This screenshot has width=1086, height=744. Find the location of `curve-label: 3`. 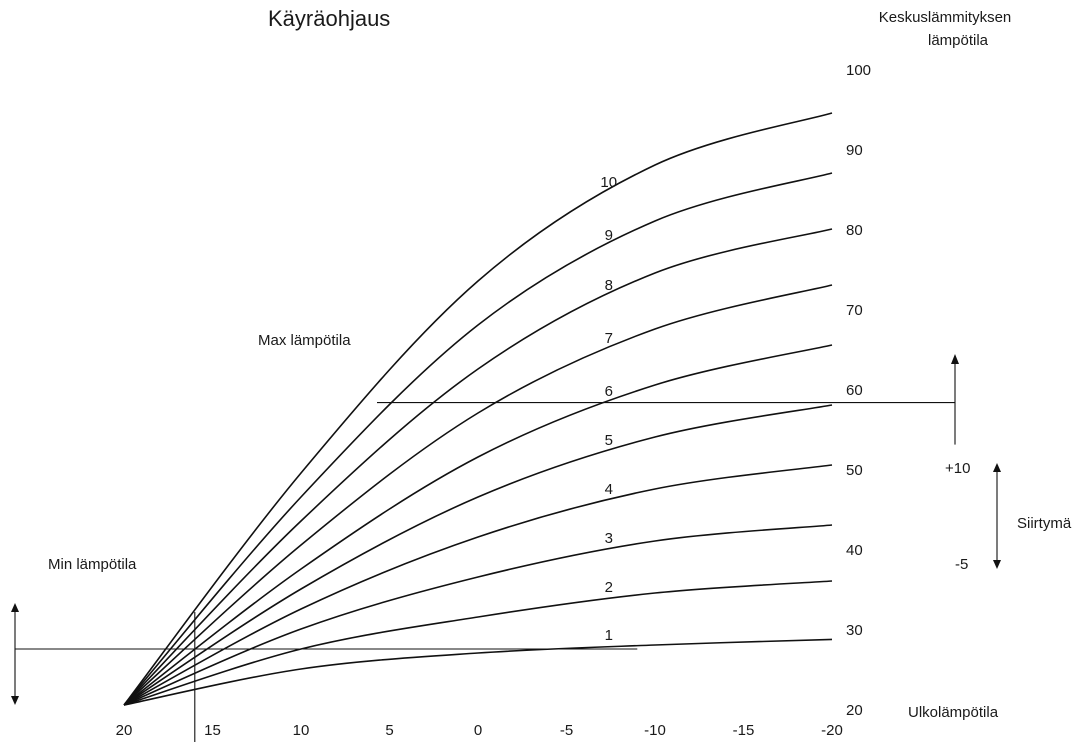

curve-label: 3 is located at coordinates (609, 538).